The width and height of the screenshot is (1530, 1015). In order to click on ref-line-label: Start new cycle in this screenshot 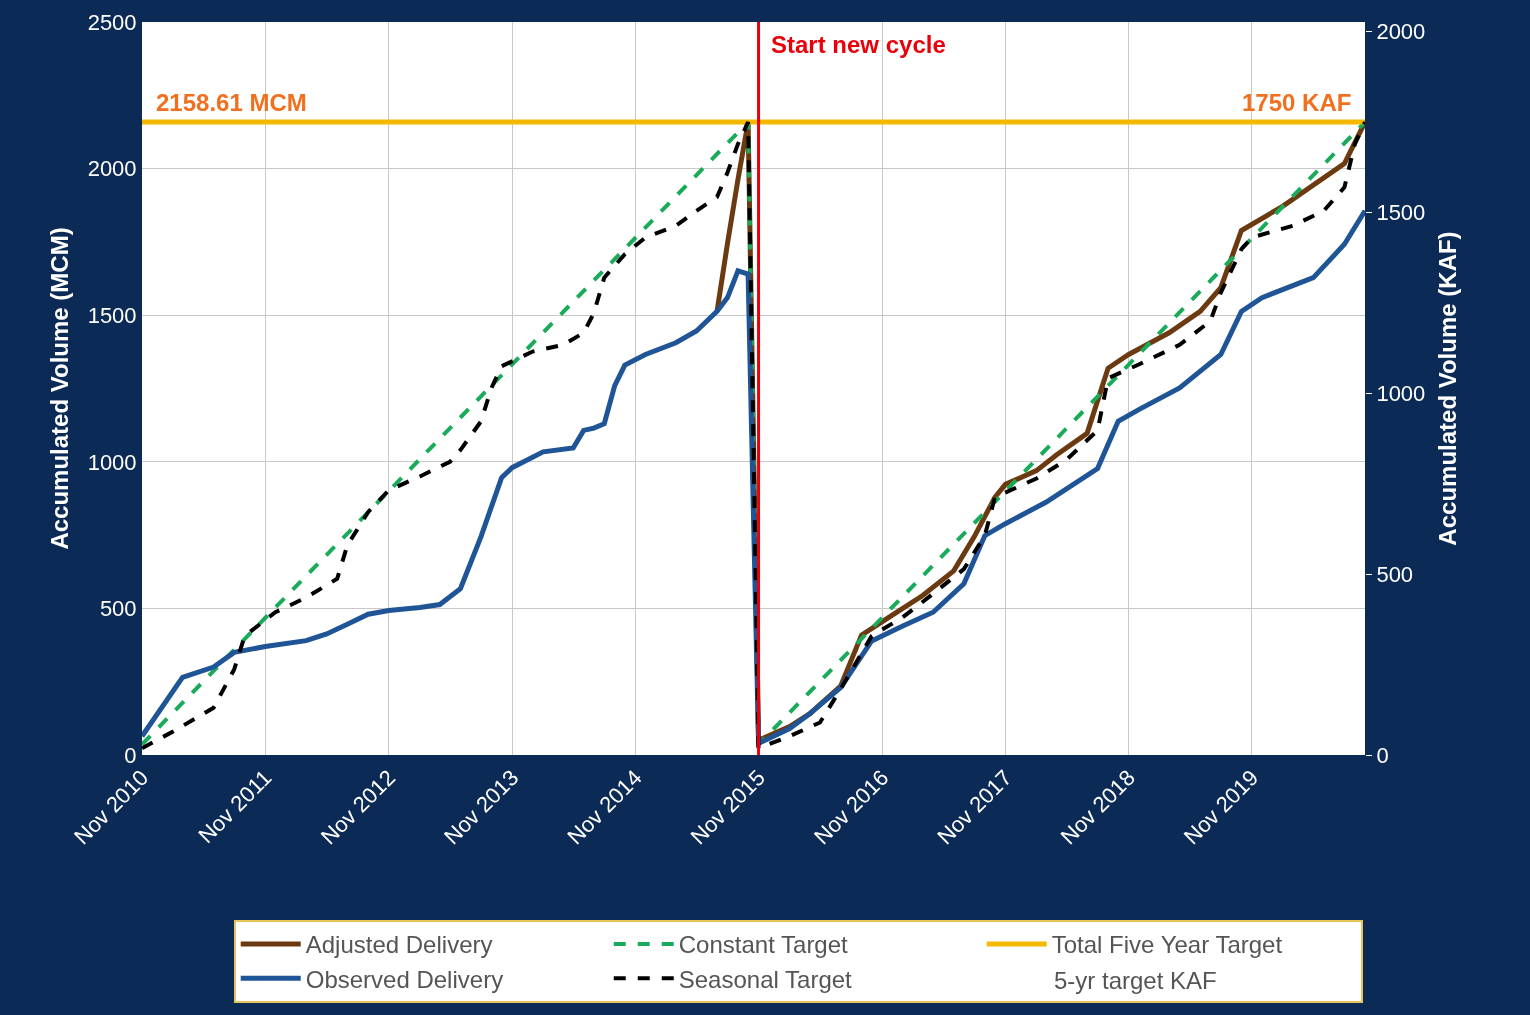, I will do `click(858, 44)`.